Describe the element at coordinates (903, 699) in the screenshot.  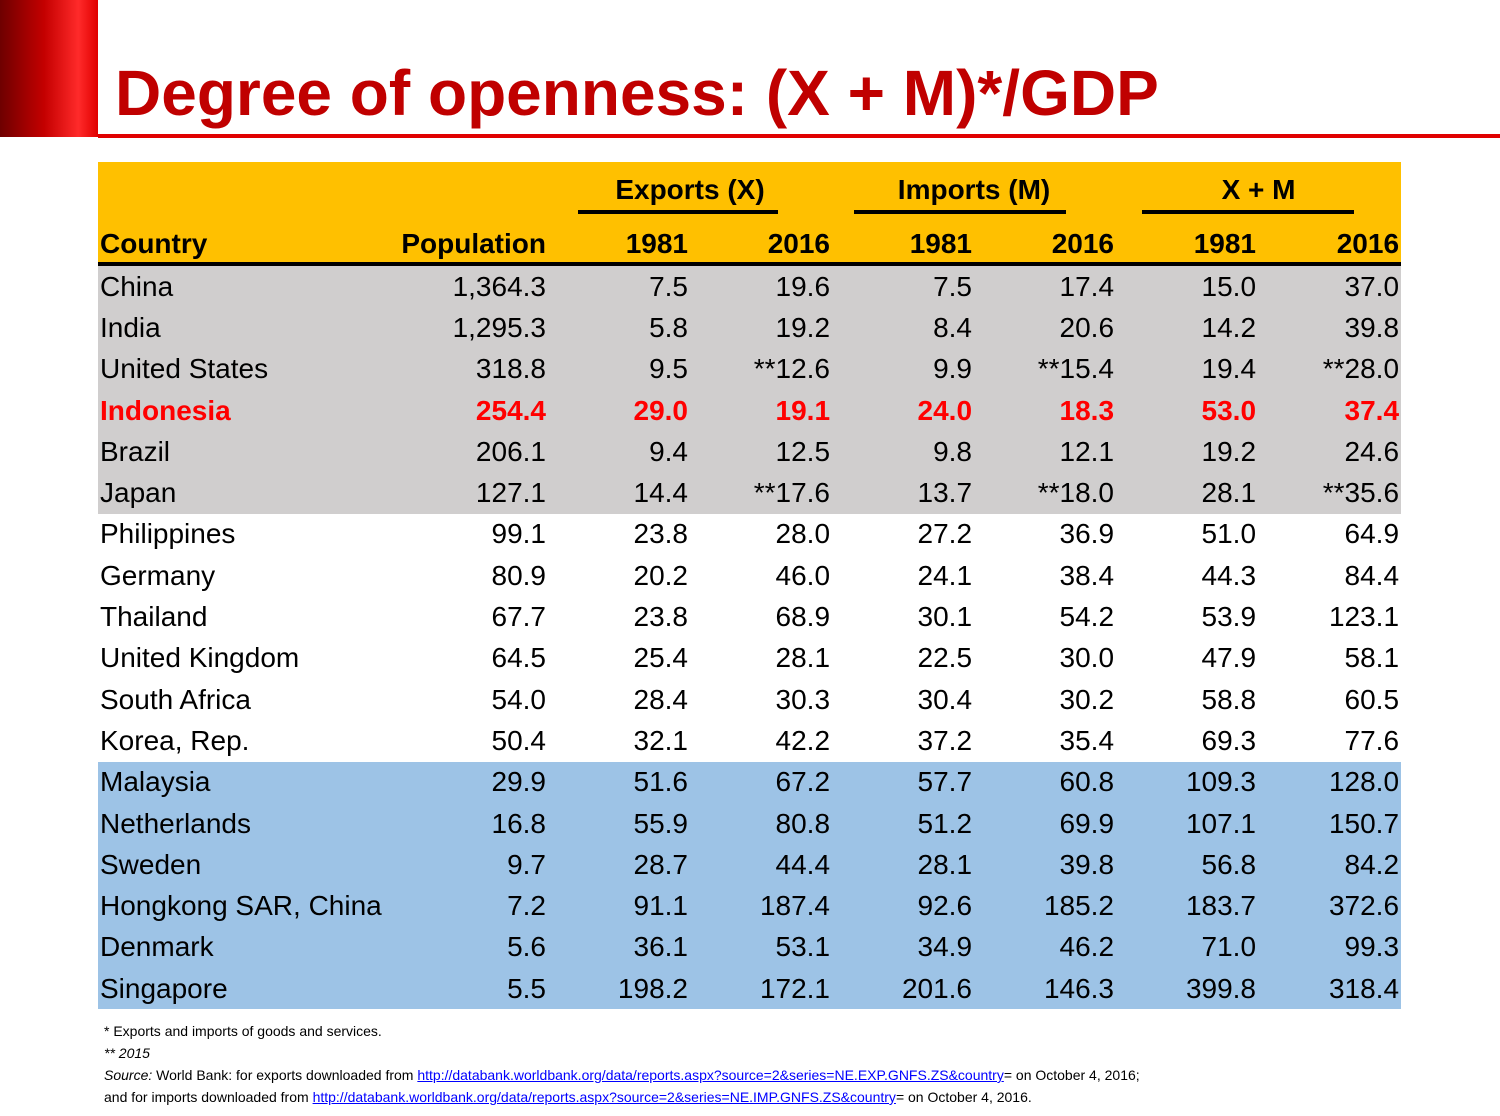
I see `imports-1981-cell: 30.4` at that location.